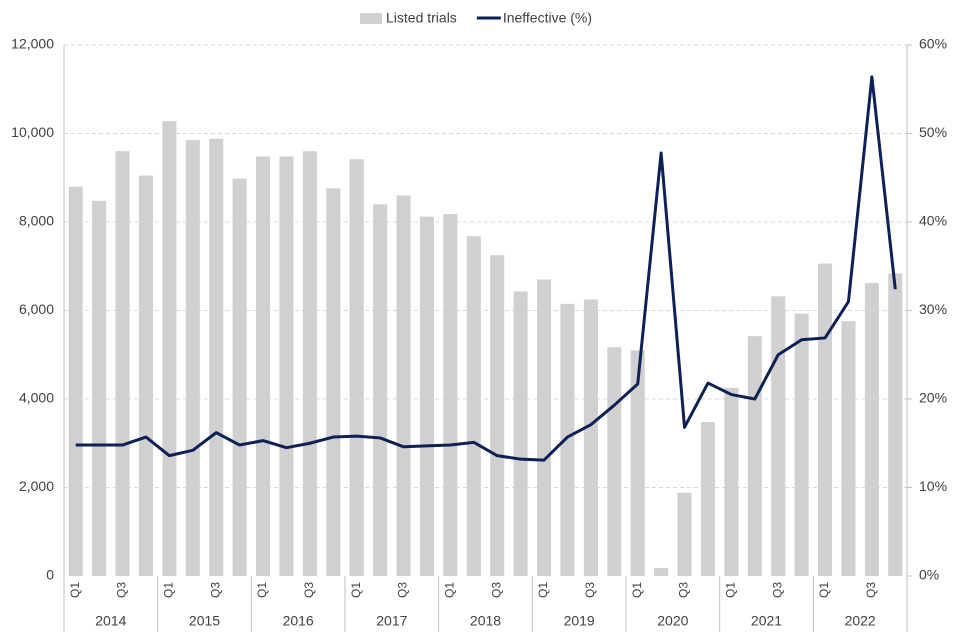 This screenshot has width=960, height=640. I want to click on y2-tick-label: 40%, so click(933, 221).